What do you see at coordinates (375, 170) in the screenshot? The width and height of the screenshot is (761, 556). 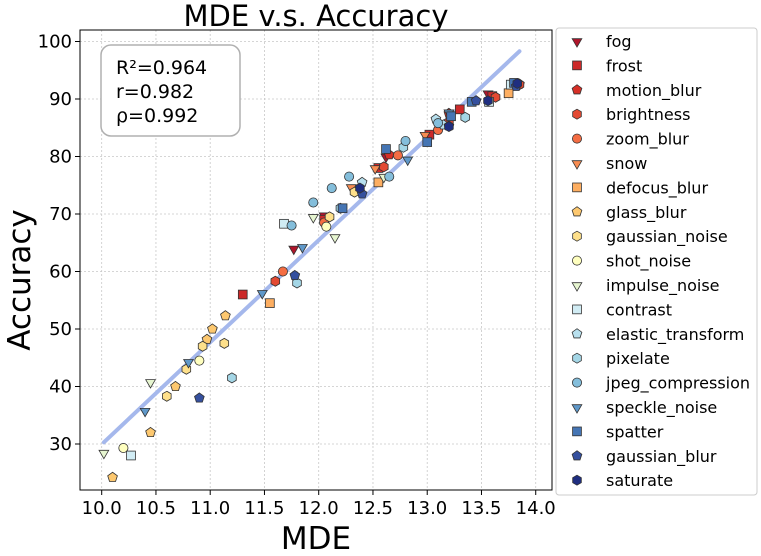 I see `data-point-snow` at bounding box center [375, 170].